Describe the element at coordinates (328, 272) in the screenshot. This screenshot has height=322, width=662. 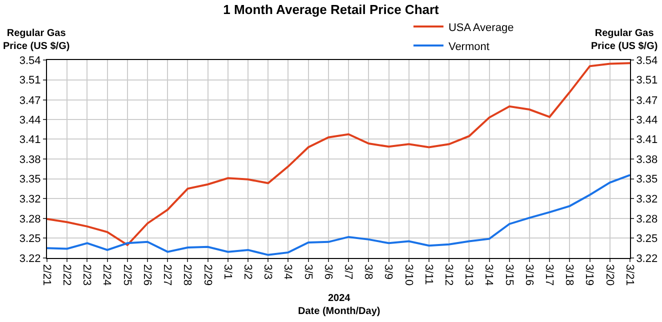
I see `x-tick-label: 3/6` at that location.